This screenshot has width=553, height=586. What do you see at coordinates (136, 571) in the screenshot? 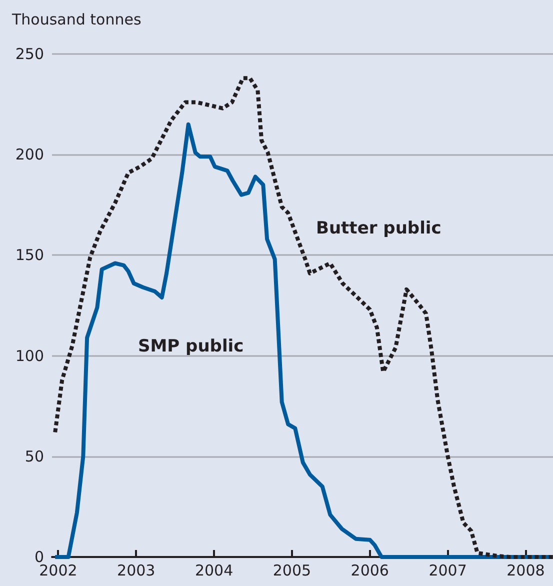
I see `x-tick-label: 2003` at bounding box center [136, 571].